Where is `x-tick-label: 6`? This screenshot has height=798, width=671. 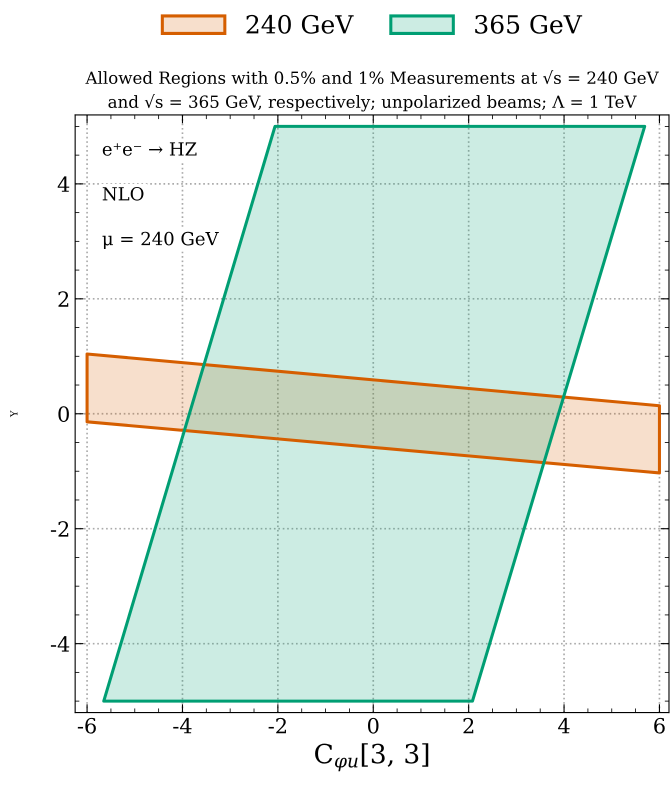
x-tick-label: 6 is located at coordinates (659, 726).